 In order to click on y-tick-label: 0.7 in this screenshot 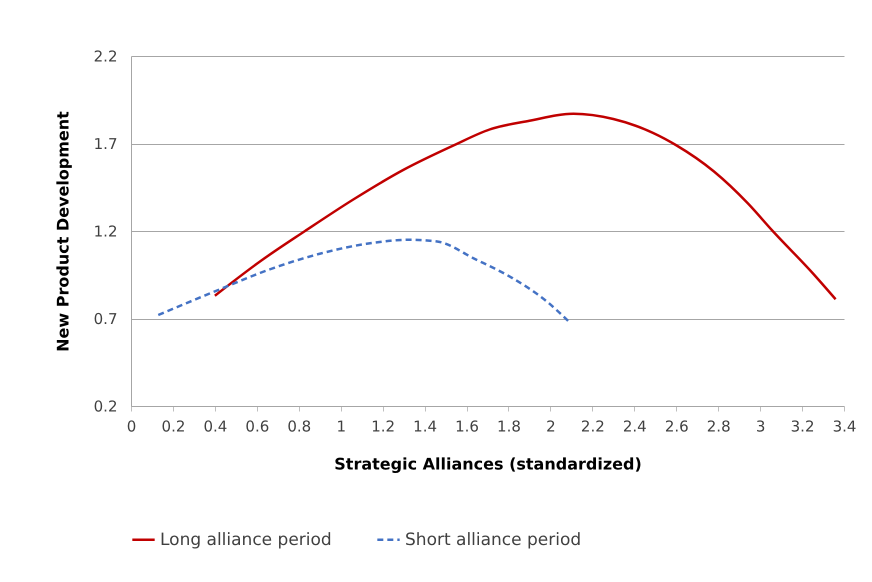, I will do `click(106, 319)`.